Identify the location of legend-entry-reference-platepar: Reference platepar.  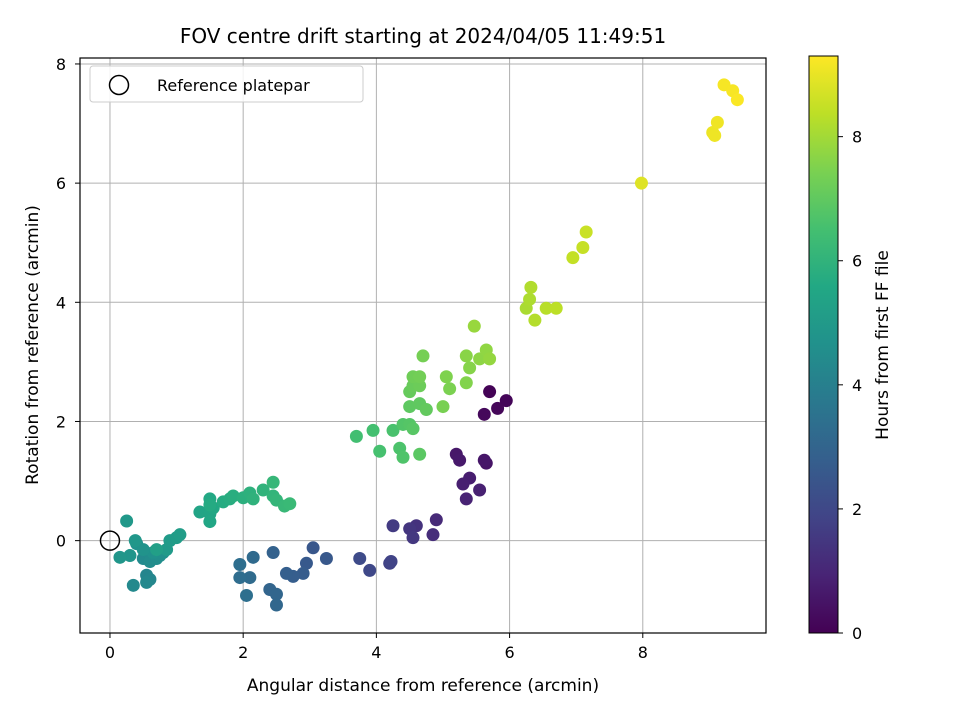
(233, 85).